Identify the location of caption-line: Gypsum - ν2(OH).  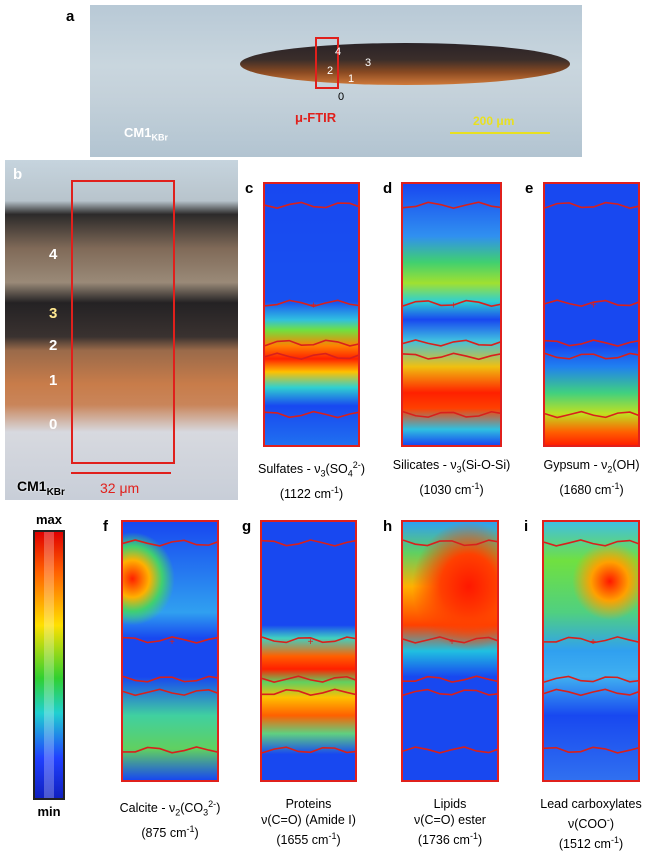
(586, 467).